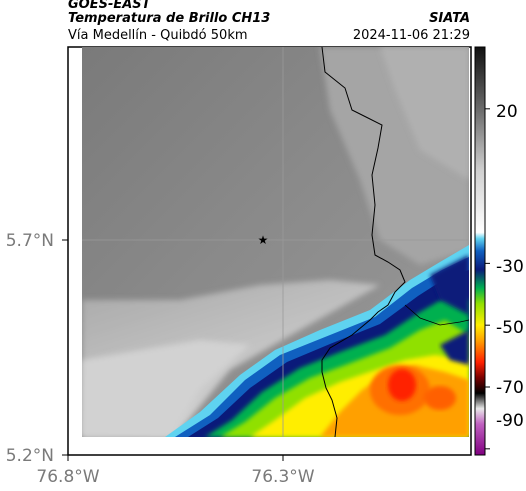  I want to click on department-boundary, so click(363, 242).